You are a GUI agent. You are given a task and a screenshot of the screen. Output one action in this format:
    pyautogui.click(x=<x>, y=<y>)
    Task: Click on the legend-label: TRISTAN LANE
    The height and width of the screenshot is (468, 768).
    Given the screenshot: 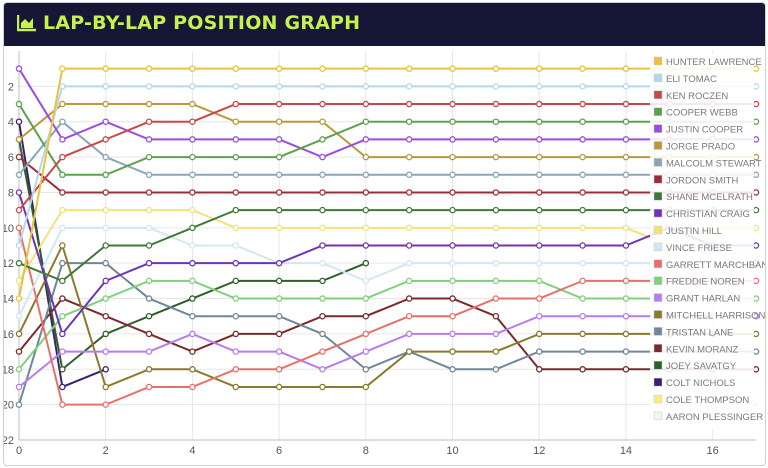 What is the action you would take?
    pyautogui.click(x=699, y=332)
    